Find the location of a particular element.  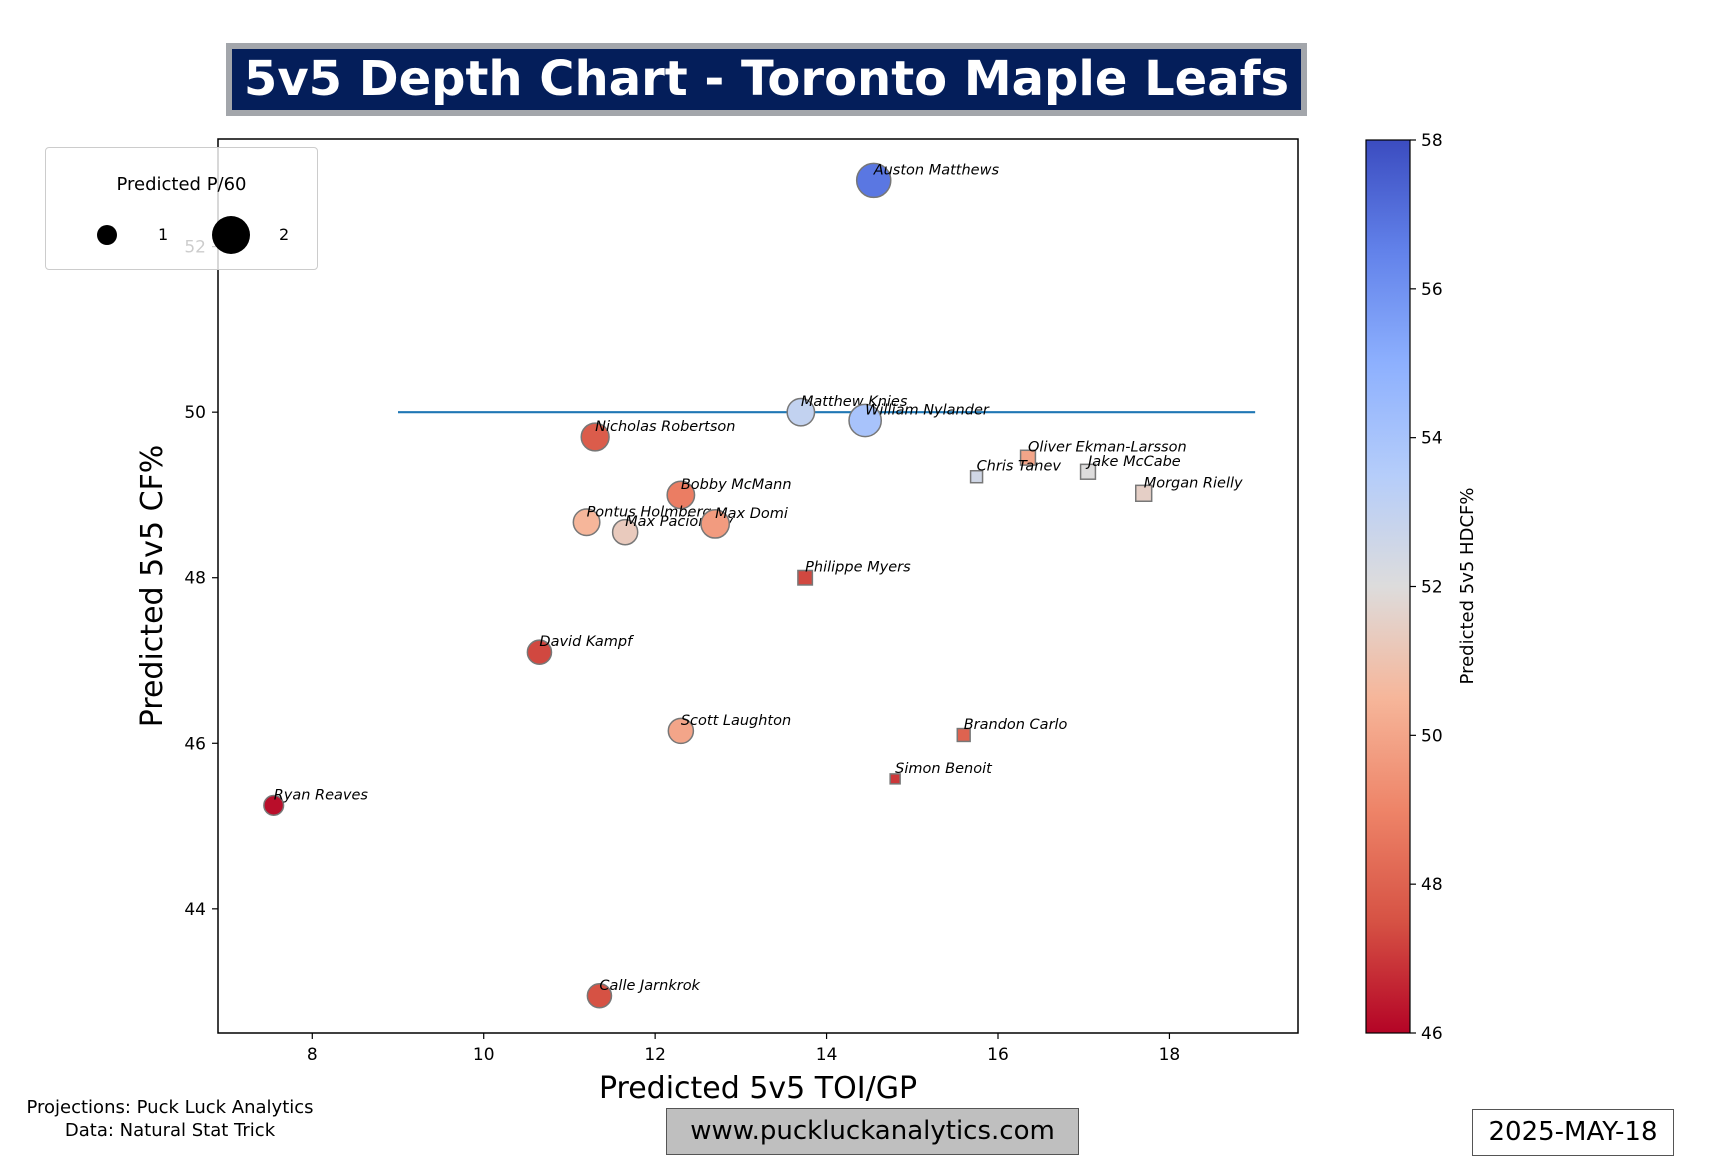

point-oliver-ekman-larsson is located at coordinates (1028, 457).